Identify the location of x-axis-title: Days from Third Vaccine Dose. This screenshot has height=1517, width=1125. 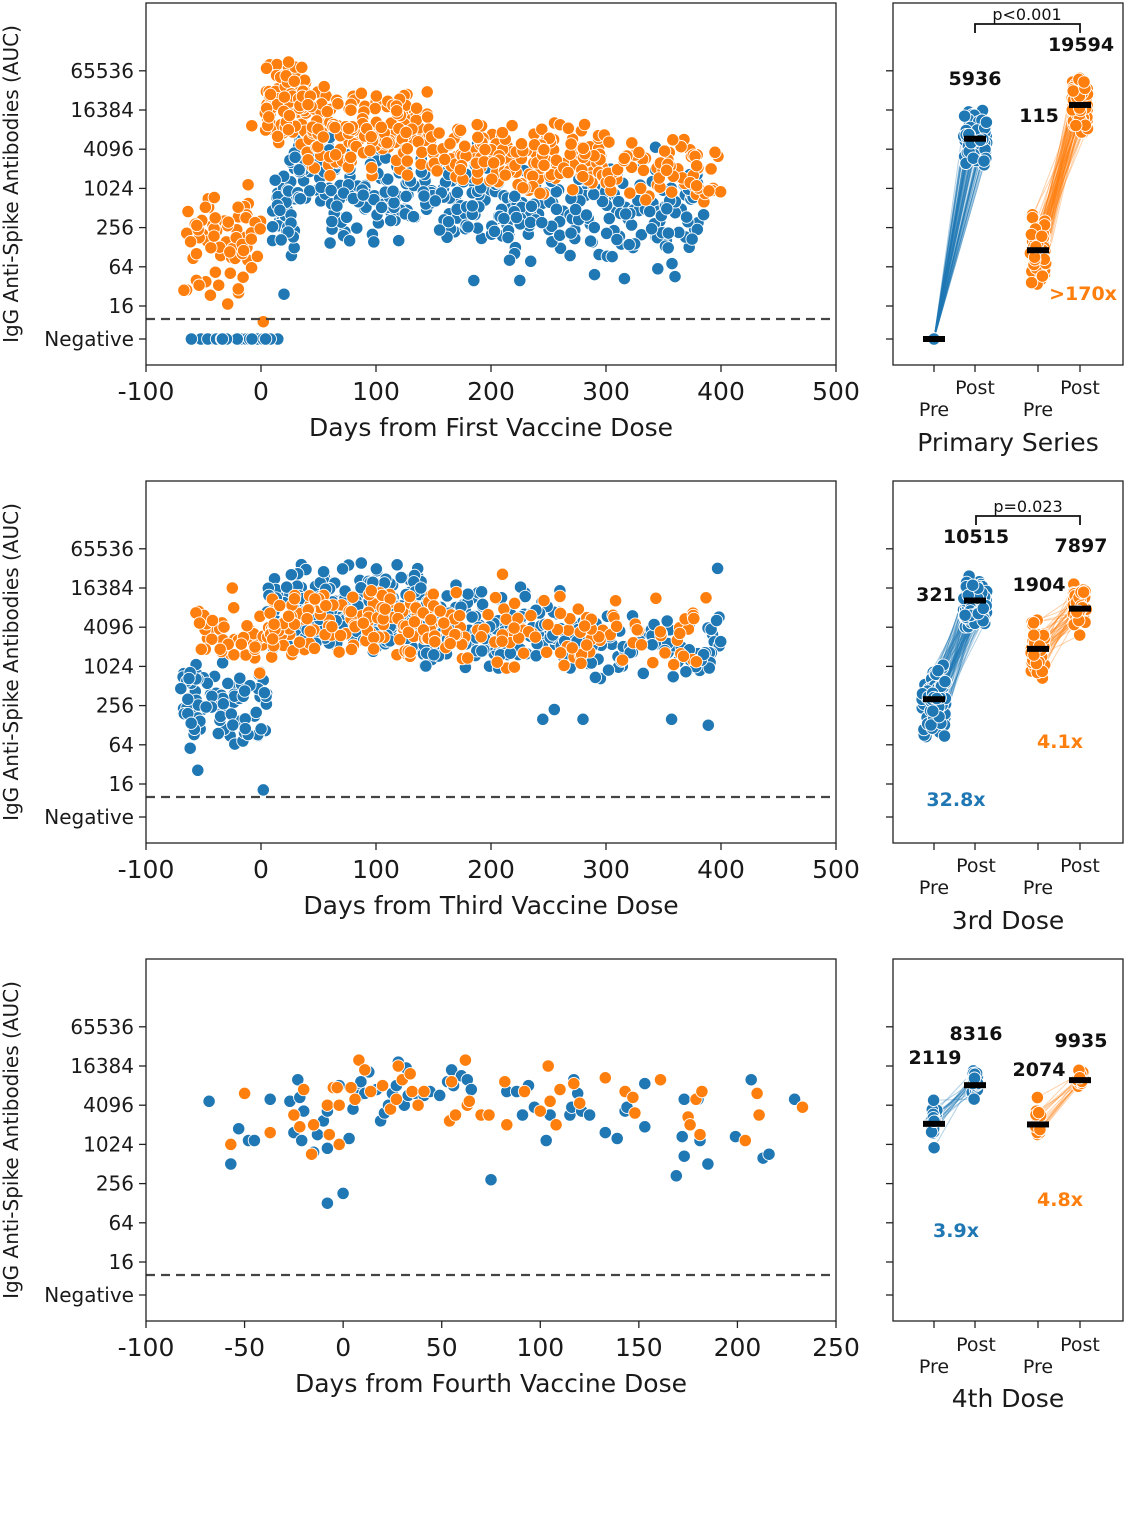
(490, 905).